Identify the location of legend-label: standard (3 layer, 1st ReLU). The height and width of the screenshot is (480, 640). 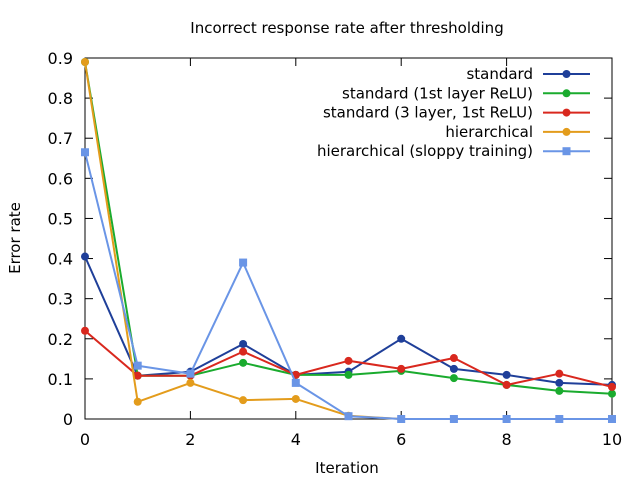
(428, 113).